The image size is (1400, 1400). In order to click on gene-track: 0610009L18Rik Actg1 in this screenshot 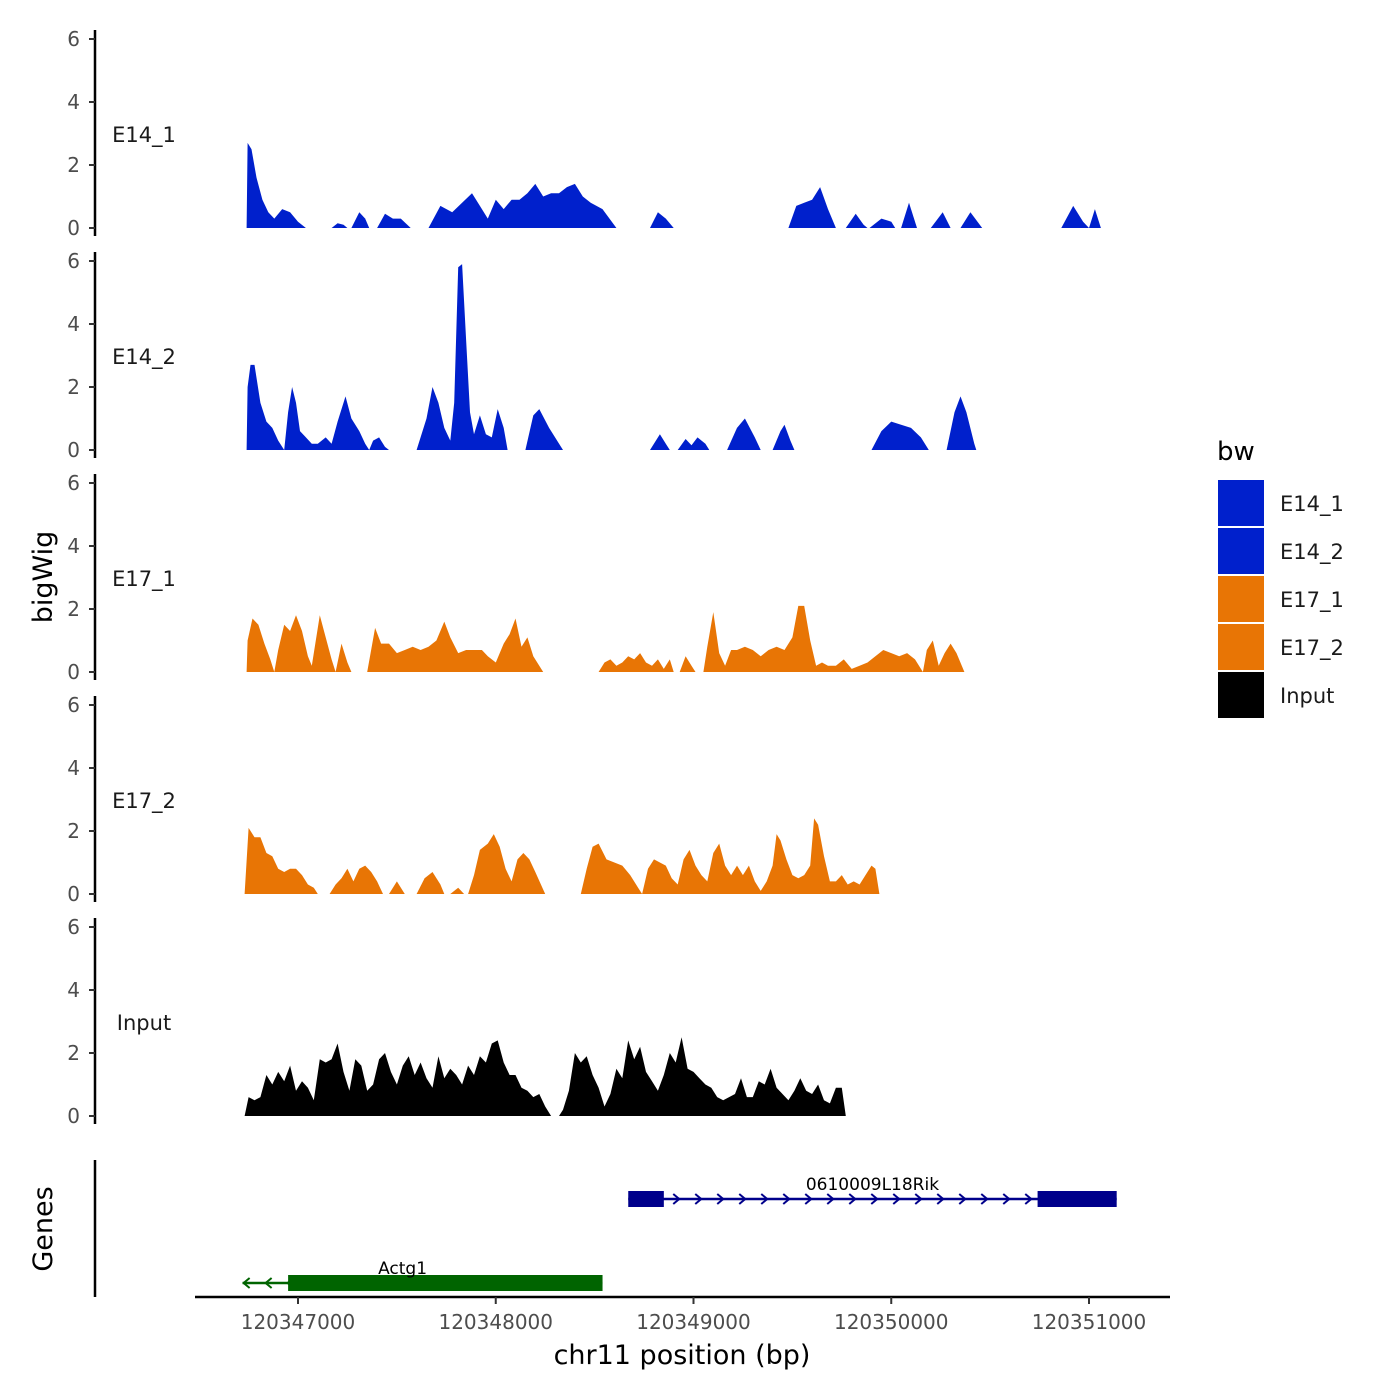, I will do `click(605, 1228)`.